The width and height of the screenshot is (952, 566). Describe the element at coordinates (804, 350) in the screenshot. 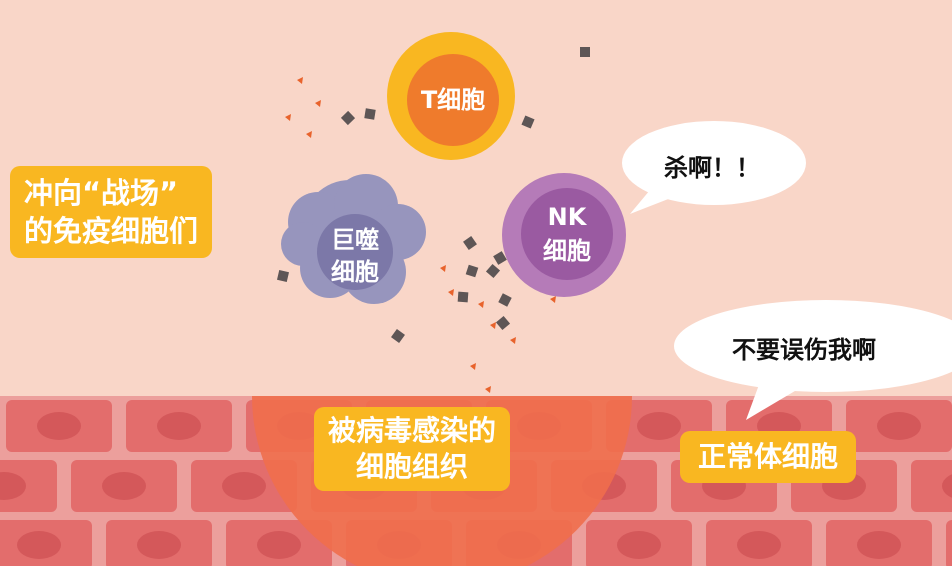

I see `normal-speech-text: 不要误伤我啊` at that location.